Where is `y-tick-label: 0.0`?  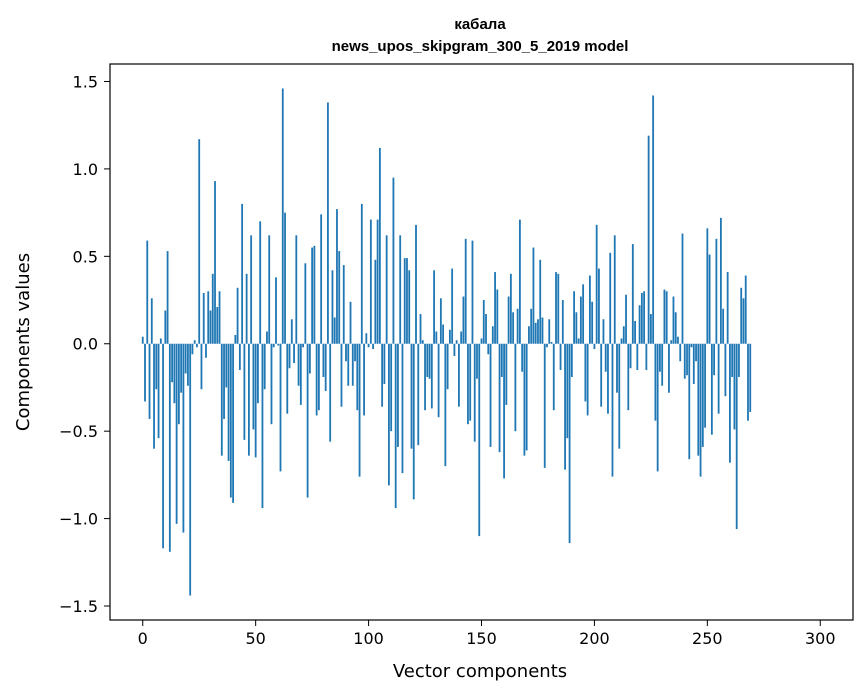 y-tick-label: 0.0 is located at coordinates (85, 344).